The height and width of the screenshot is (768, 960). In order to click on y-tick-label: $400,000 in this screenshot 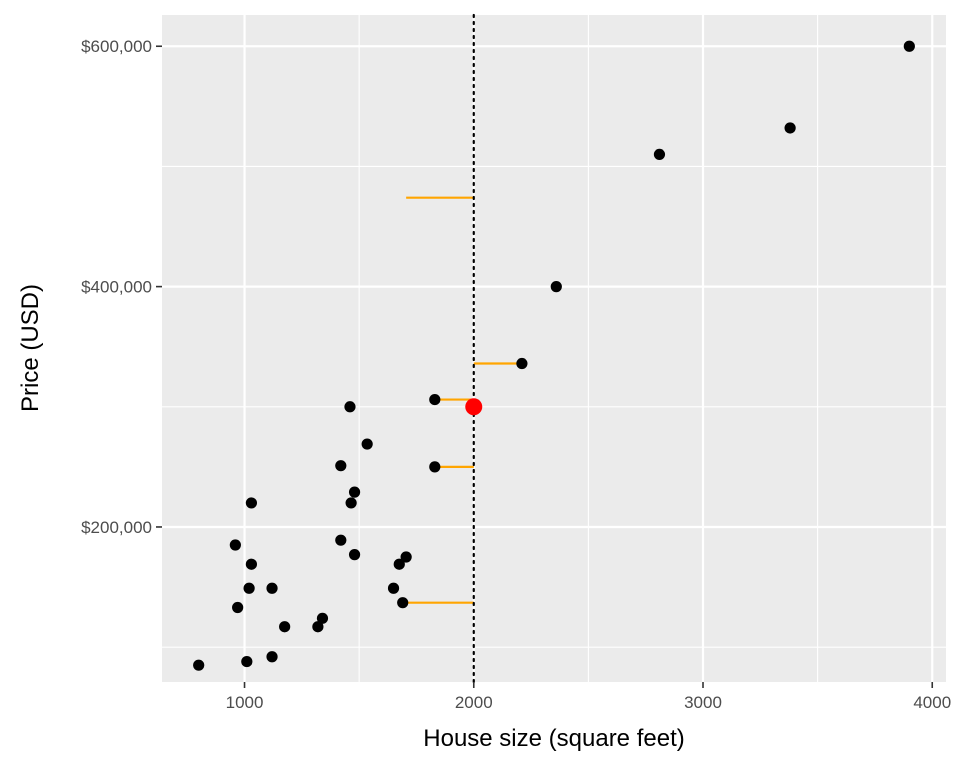, I will do `click(116, 287)`.